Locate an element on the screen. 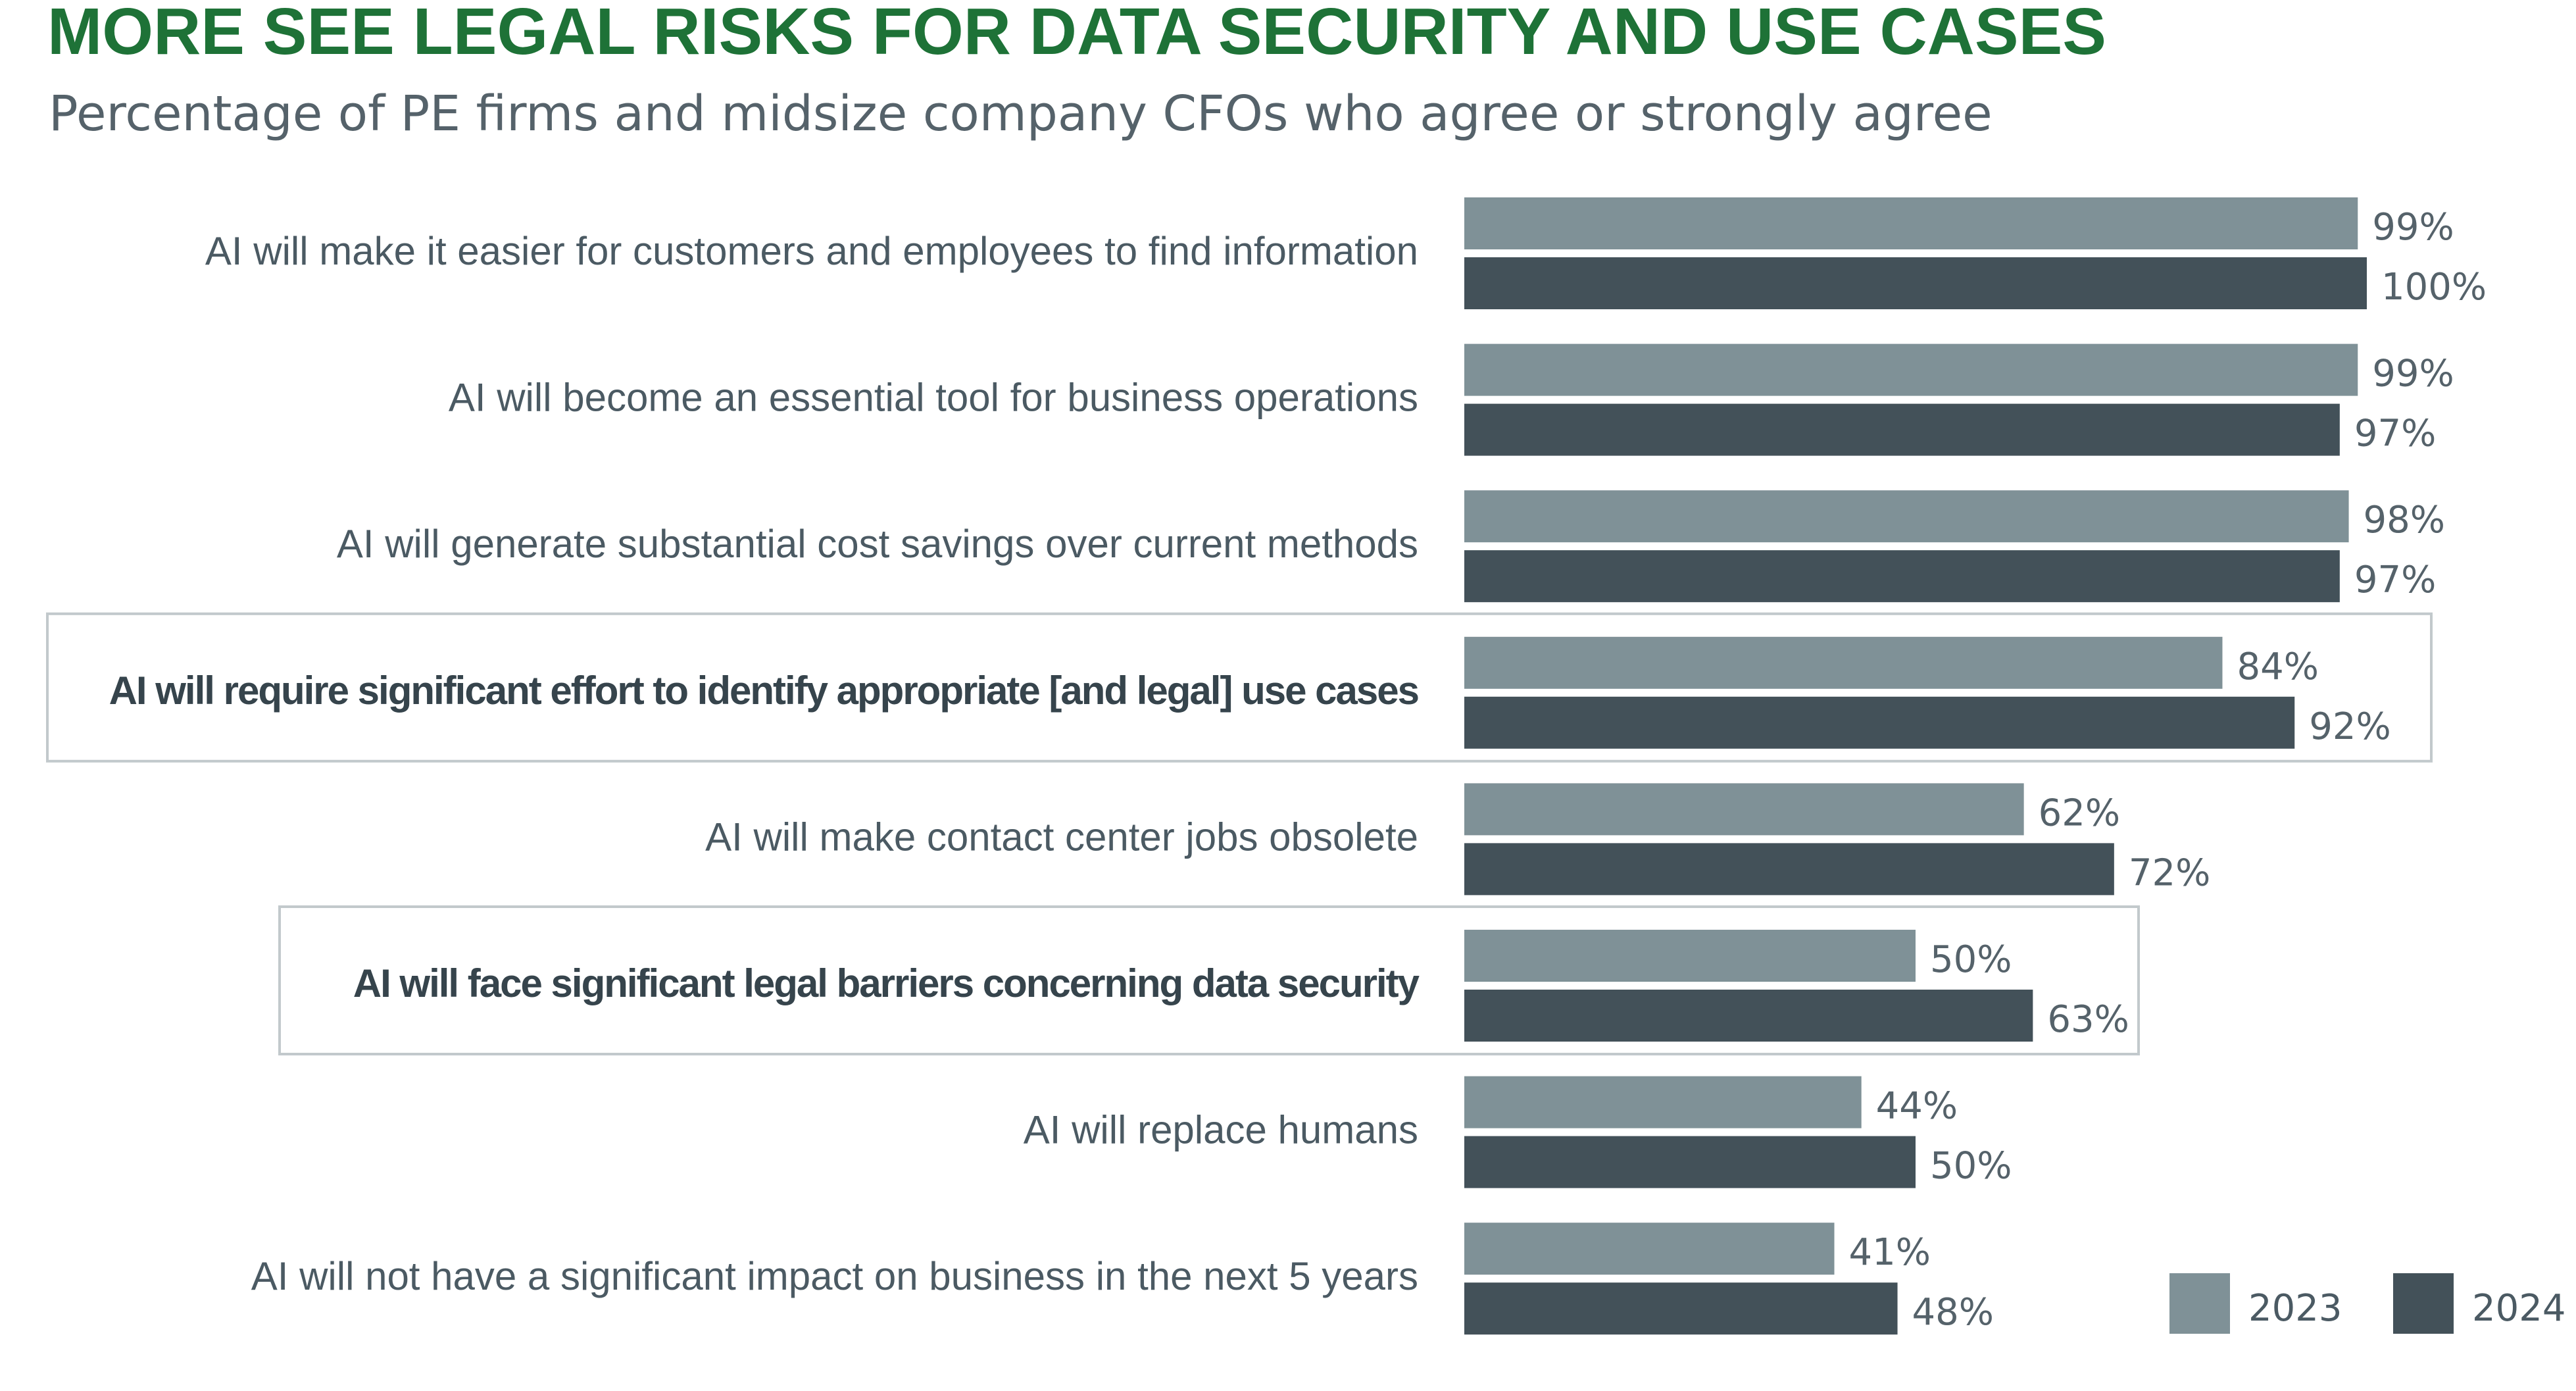 Image resolution: width=2576 pixels, height=1391 pixels. data-label: 84% is located at coordinates (2277, 666).